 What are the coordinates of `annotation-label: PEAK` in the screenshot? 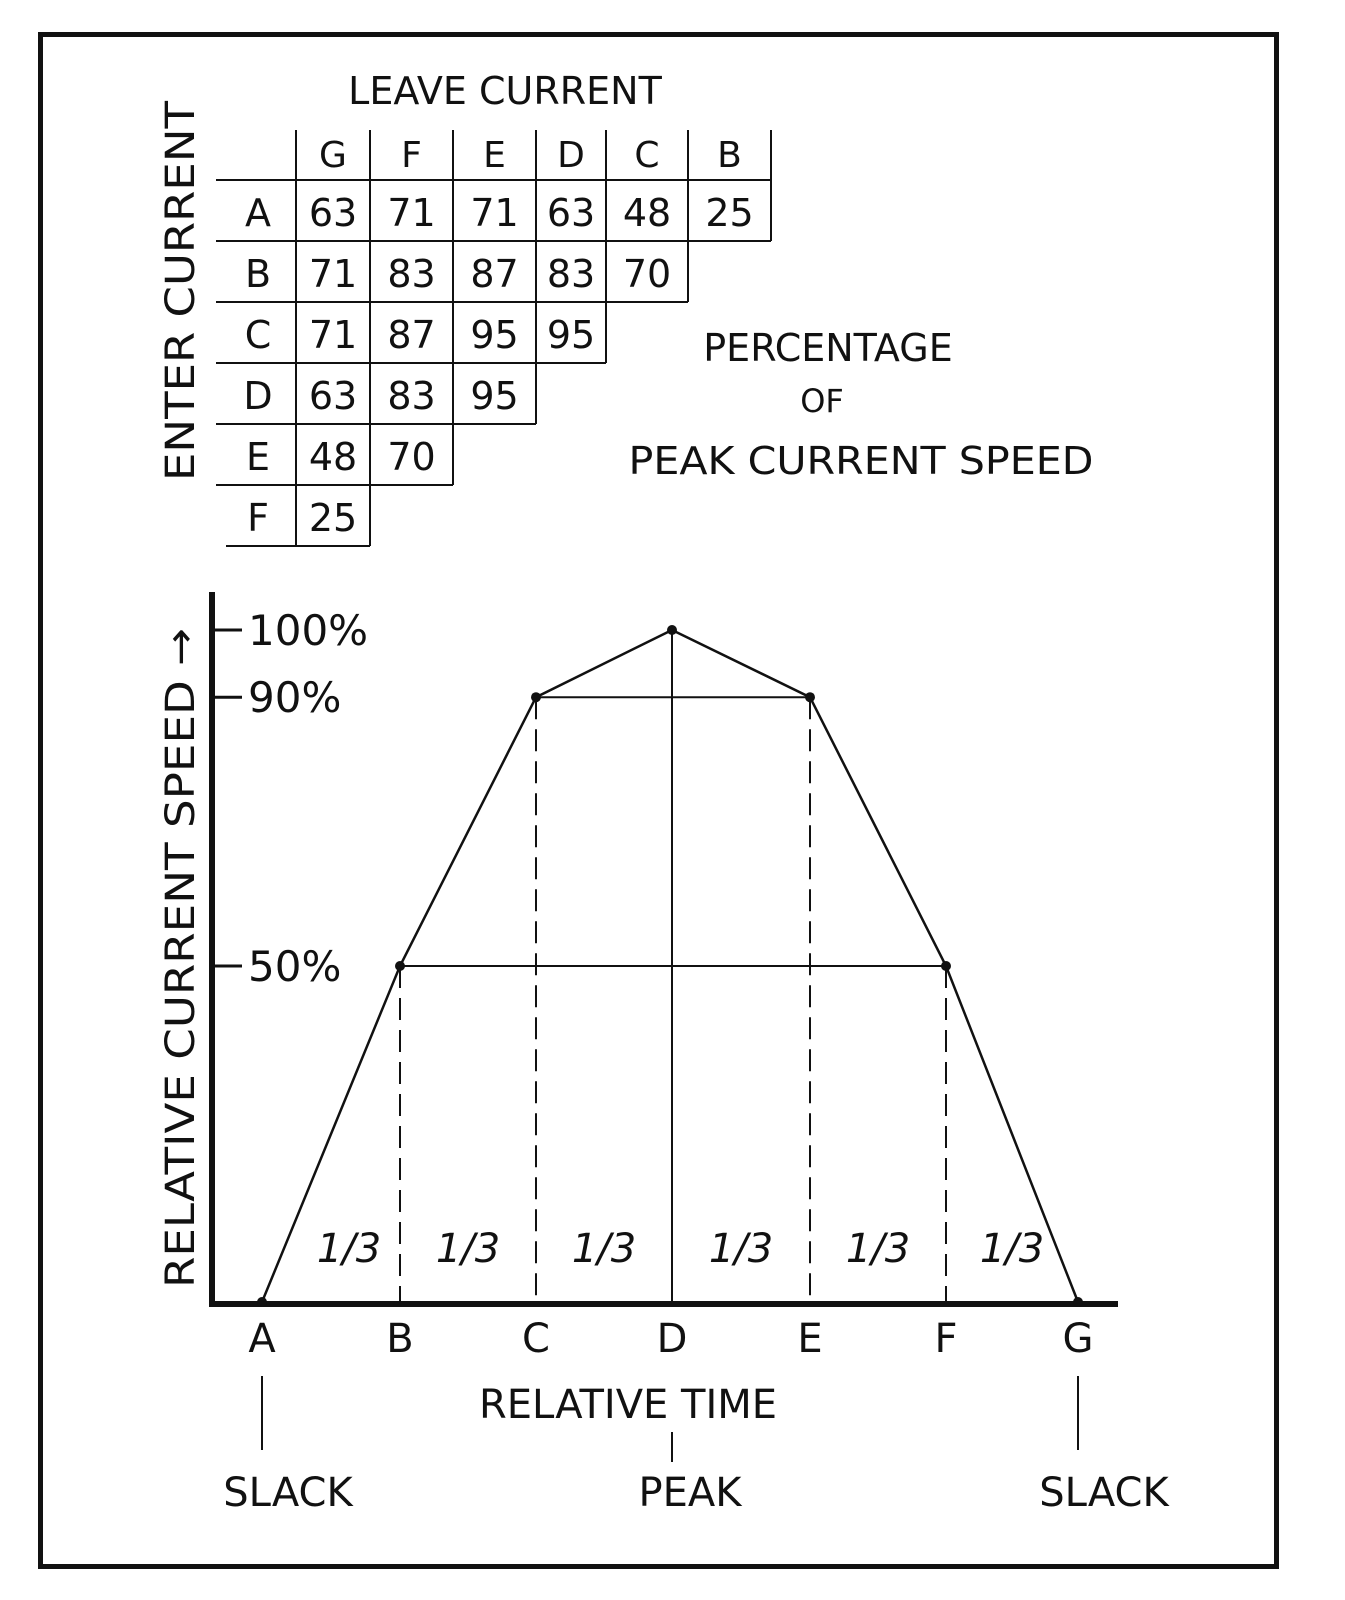 It's located at (691, 1493).